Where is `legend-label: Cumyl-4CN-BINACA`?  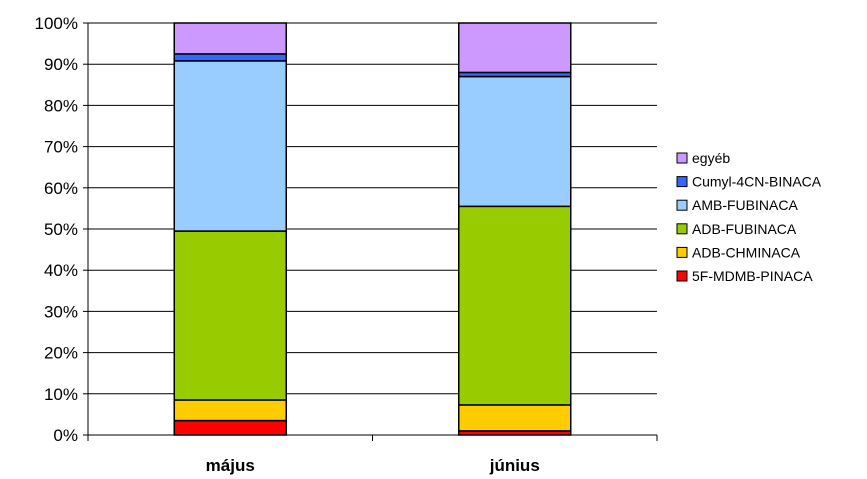
legend-label: Cumyl-4CN-BINACA is located at coordinates (757, 182).